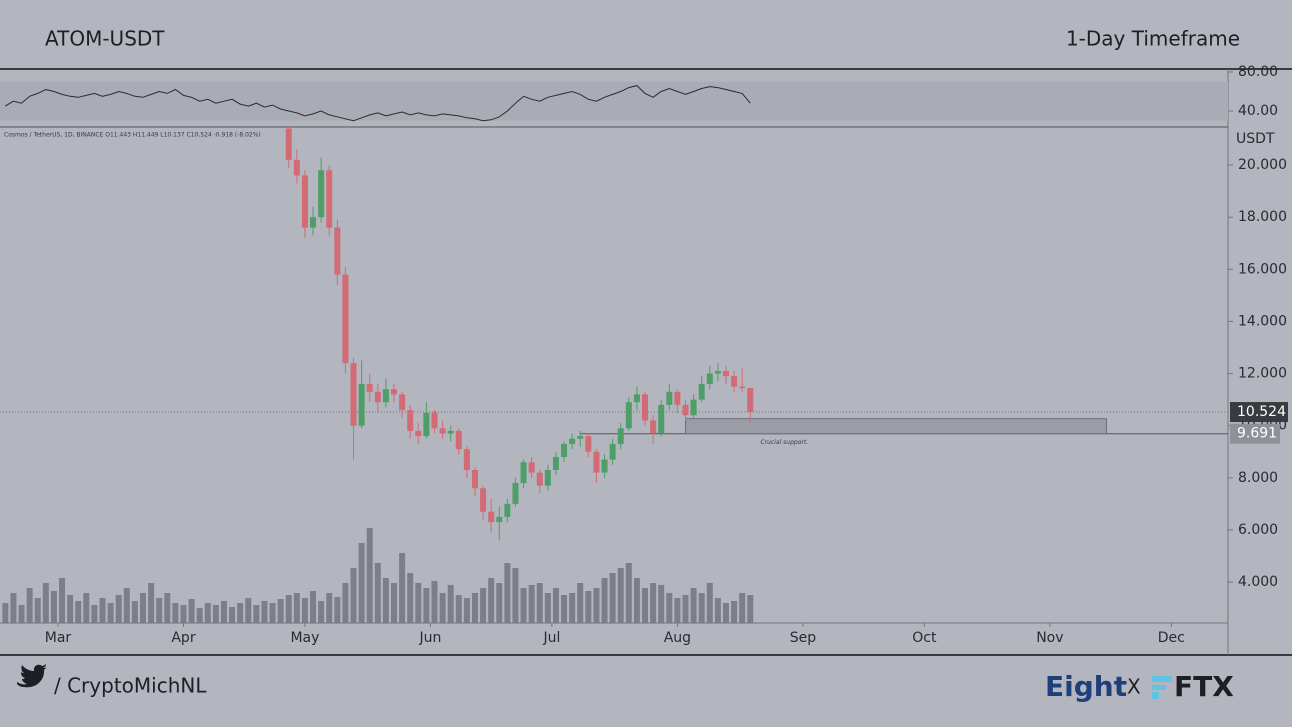 Image resolution: width=1292 pixels, height=727 pixels. Describe the element at coordinates (1258, 111) in the screenshot. I see `rsi-tick-label: 40.00` at that location.